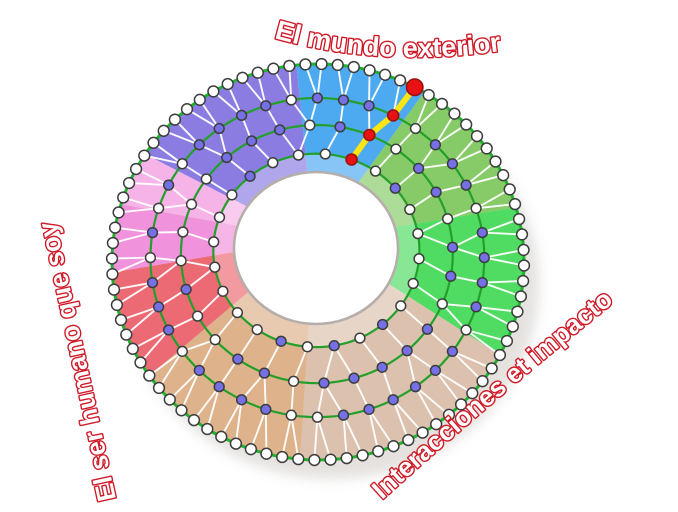 The width and height of the screenshot is (678, 512). Describe the element at coordinates (184, 190) in the screenshot. I see `sector-pink-light` at that location.